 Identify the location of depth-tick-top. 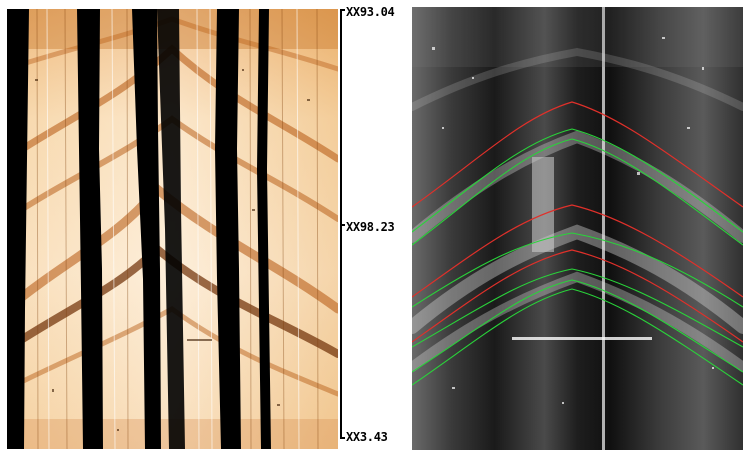
(342, 10).